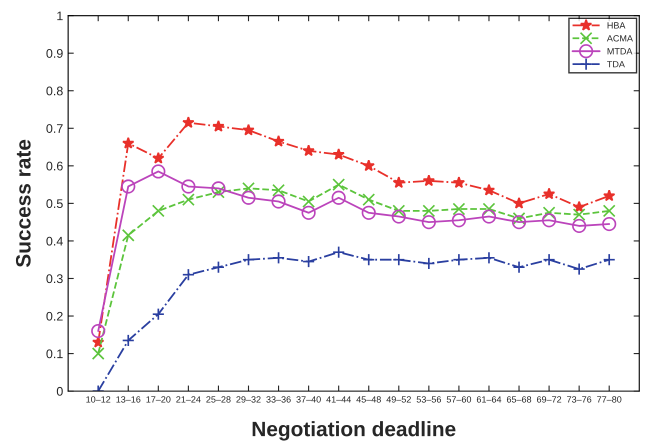 The height and width of the screenshot is (447, 649). What do you see at coordinates (617, 25) in the screenshot?
I see `legend-label: HBA` at bounding box center [617, 25].